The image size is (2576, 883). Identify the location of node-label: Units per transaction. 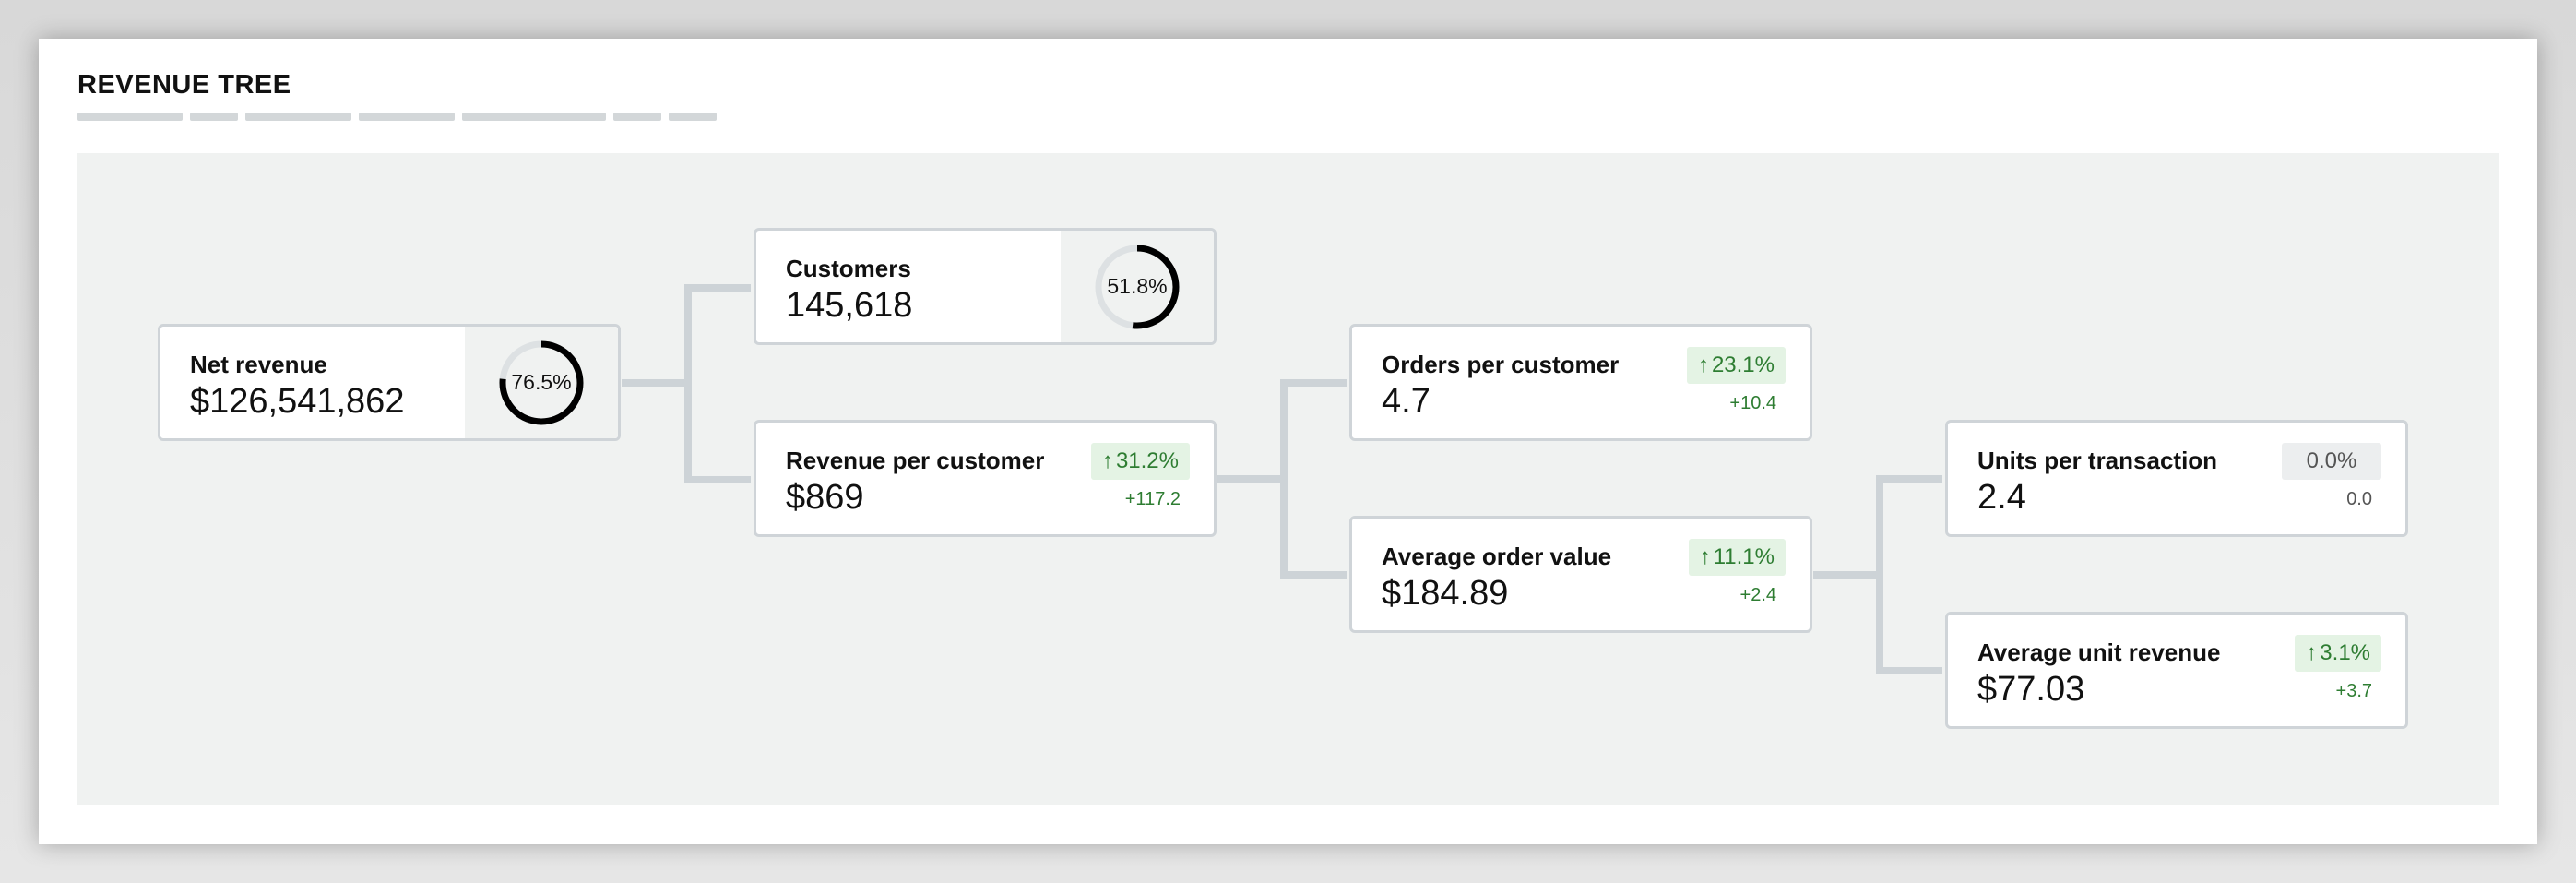
(2097, 460).